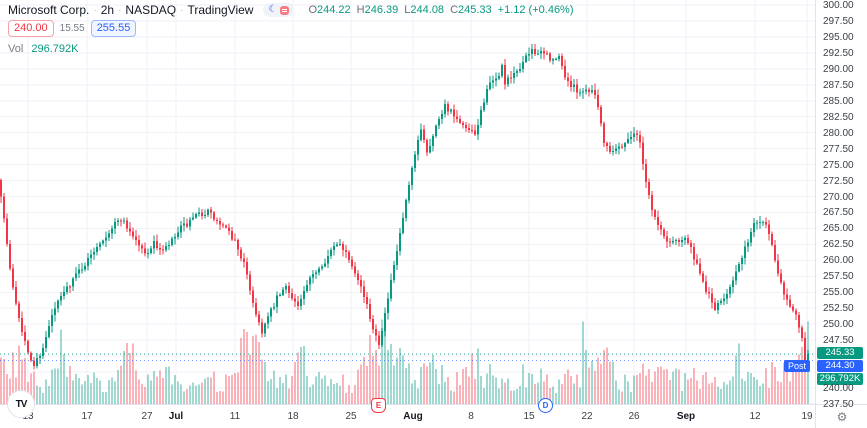 The width and height of the screenshot is (867, 428). I want to click on time-tick-label: 8, so click(471, 416).